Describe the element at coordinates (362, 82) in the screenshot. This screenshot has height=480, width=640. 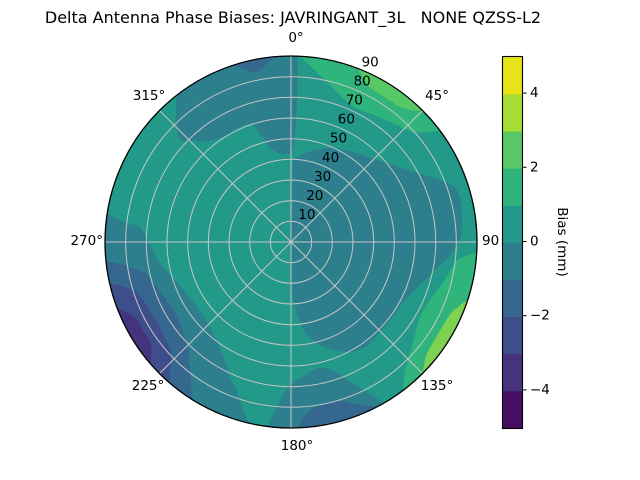
I see `r-label-80: 80` at that location.